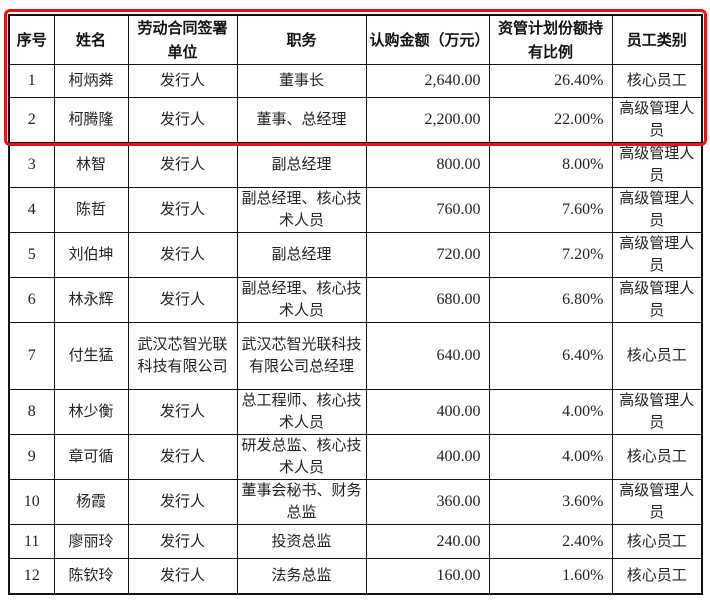  What do you see at coordinates (91, 120) in the screenshot?
I see `cell-name: 柯腾隆` at bounding box center [91, 120].